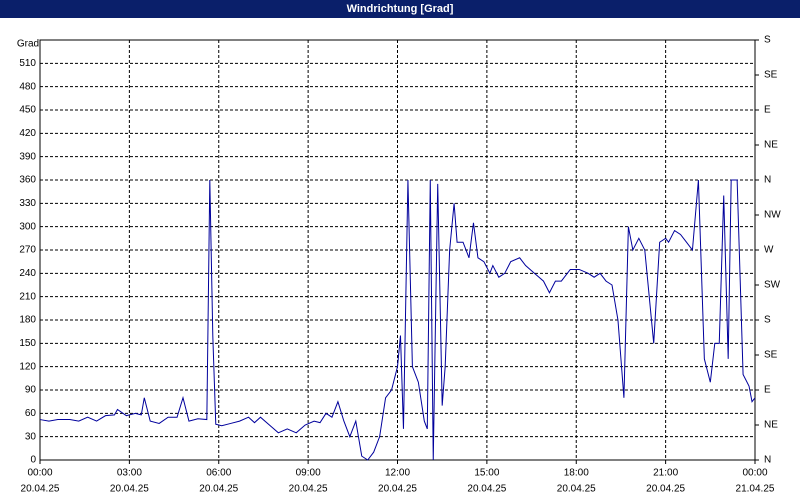 This screenshot has height=500, width=800. I want to click on y-tick-label: 0, so click(33, 460).